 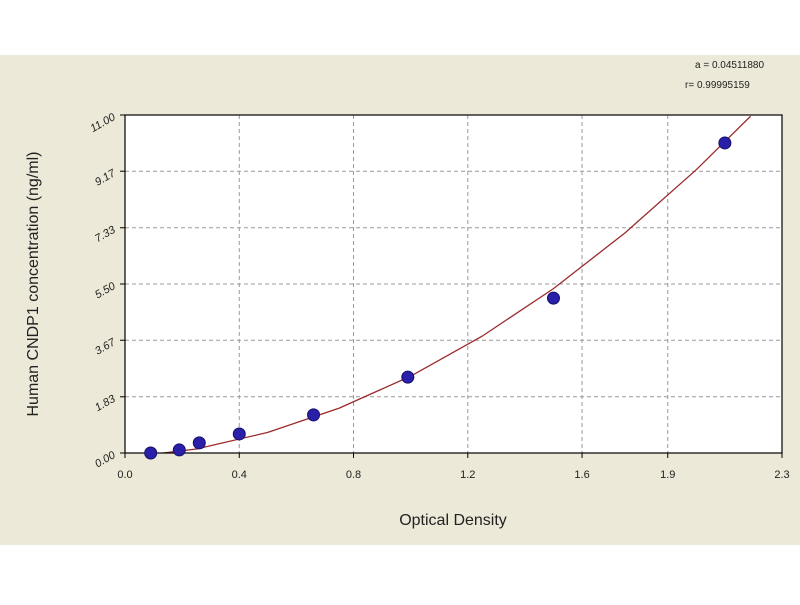 What do you see at coordinates (353, 475) in the screenshot?
I see `x-tick-label: 0.8` at bounding box center [353, 475].